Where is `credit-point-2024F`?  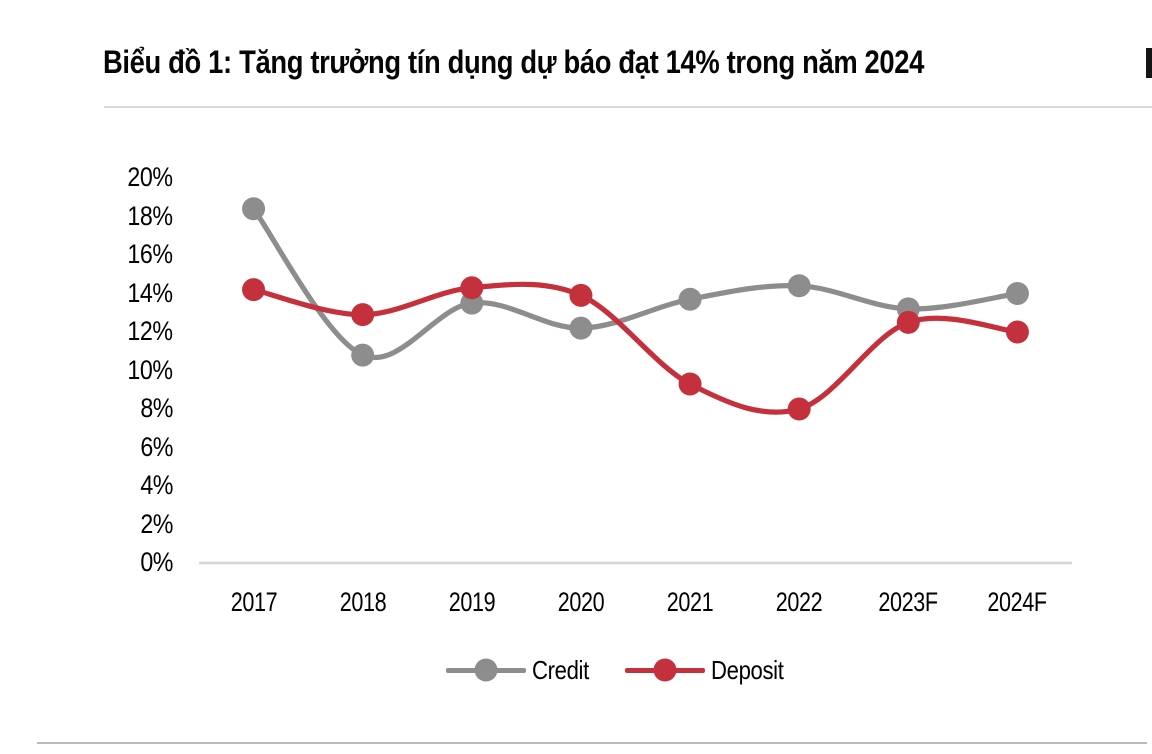
credit-point-2024F is located at coordinates (1017, 293).